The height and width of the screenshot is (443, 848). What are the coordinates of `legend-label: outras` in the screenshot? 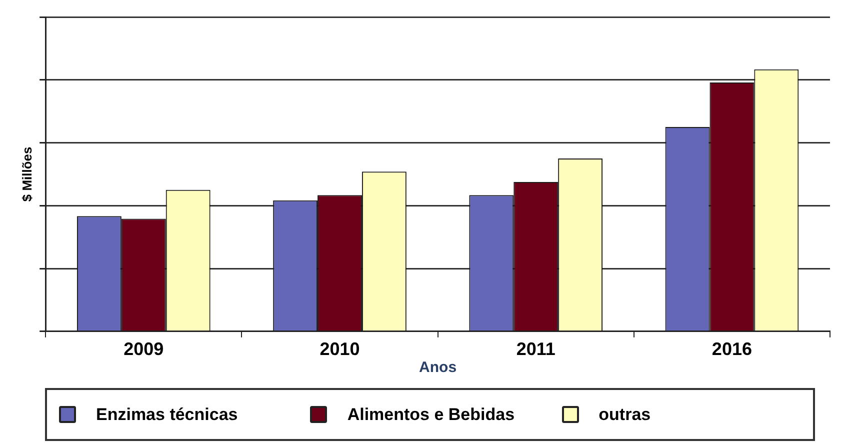 It's located at (624, 414).